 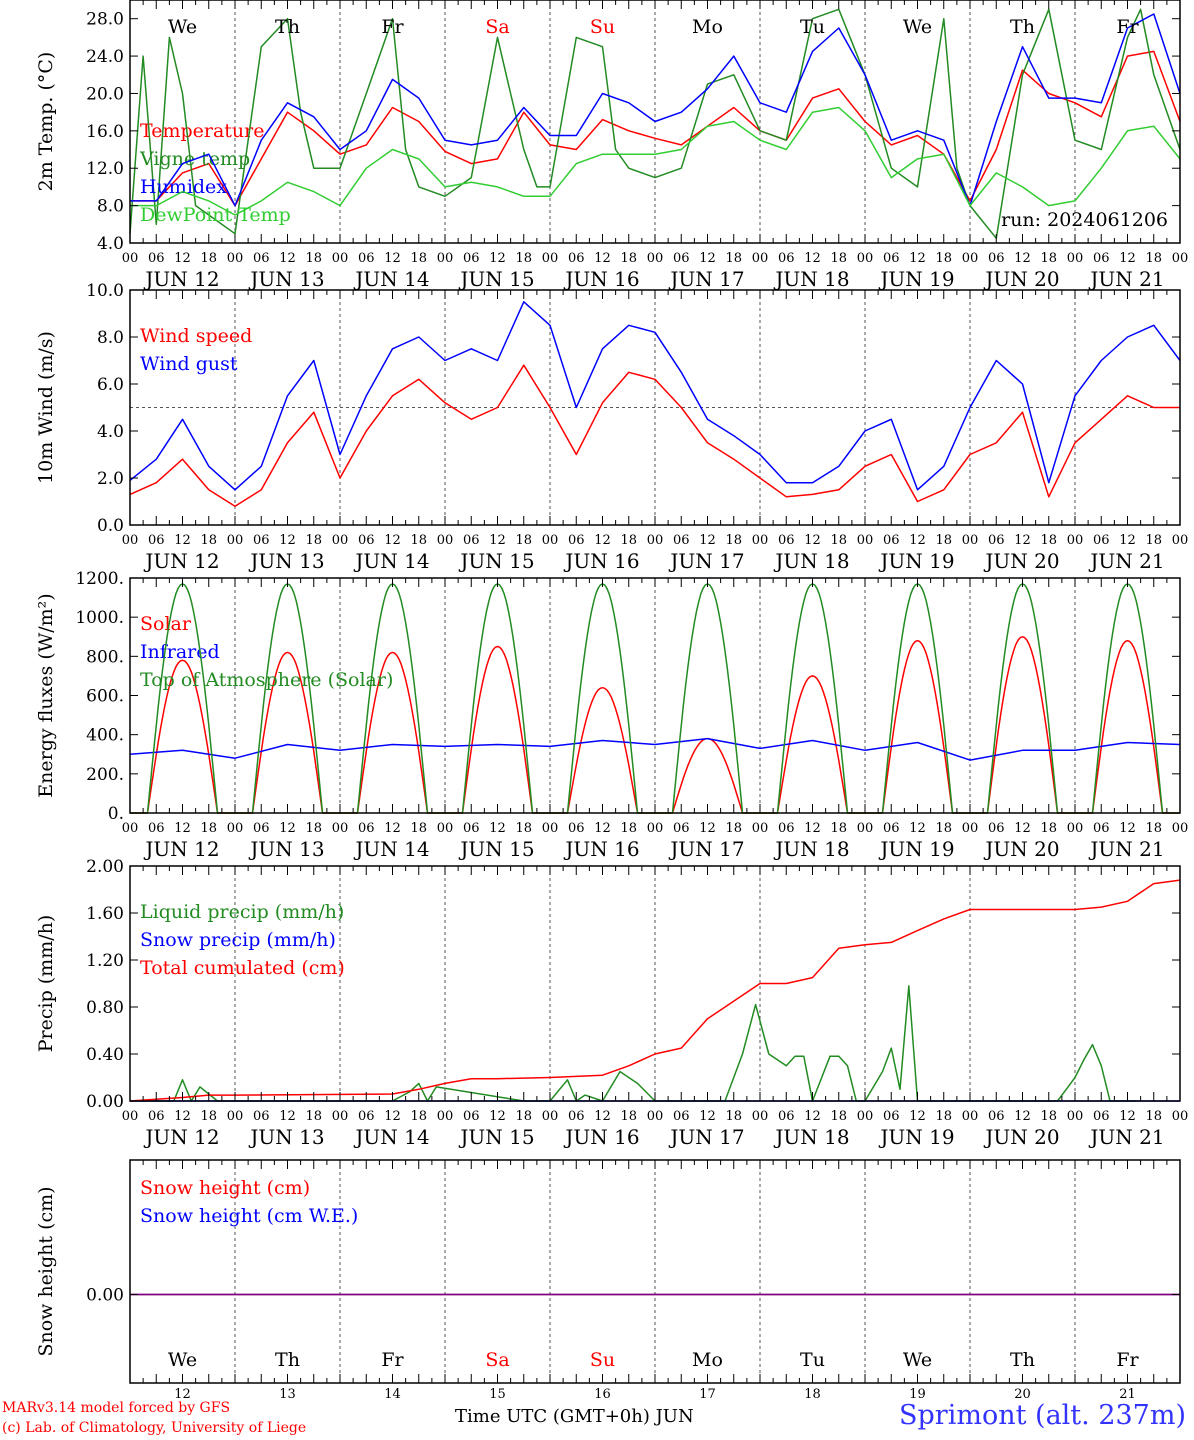 I want to click on y-tick-label: 2.0, so click(x=110, y=479).